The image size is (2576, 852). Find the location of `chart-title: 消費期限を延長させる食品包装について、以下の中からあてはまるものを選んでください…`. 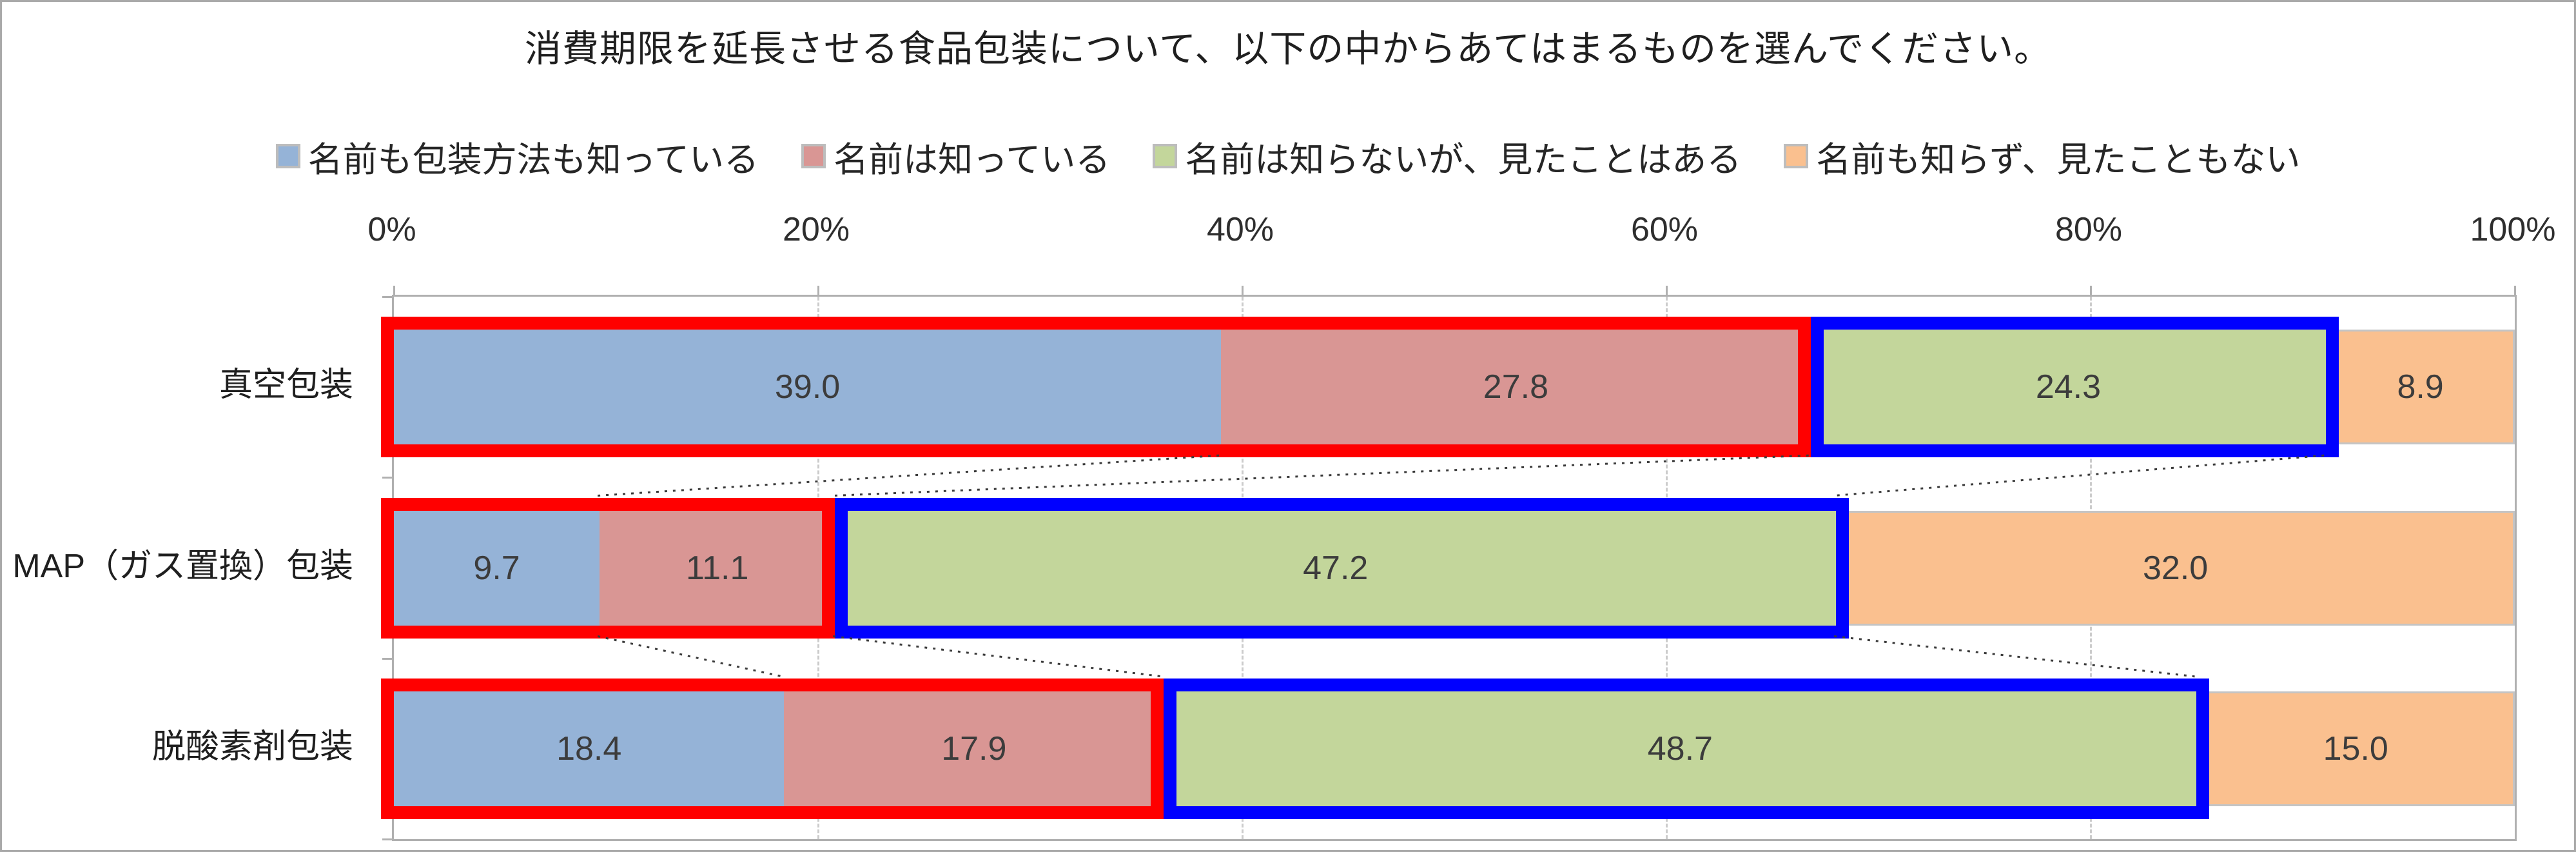

chart-title: 消費期限を延長させる食品包装について、以下の中からあてはまるものを選んでください… is located at coordinates (1288, 49).